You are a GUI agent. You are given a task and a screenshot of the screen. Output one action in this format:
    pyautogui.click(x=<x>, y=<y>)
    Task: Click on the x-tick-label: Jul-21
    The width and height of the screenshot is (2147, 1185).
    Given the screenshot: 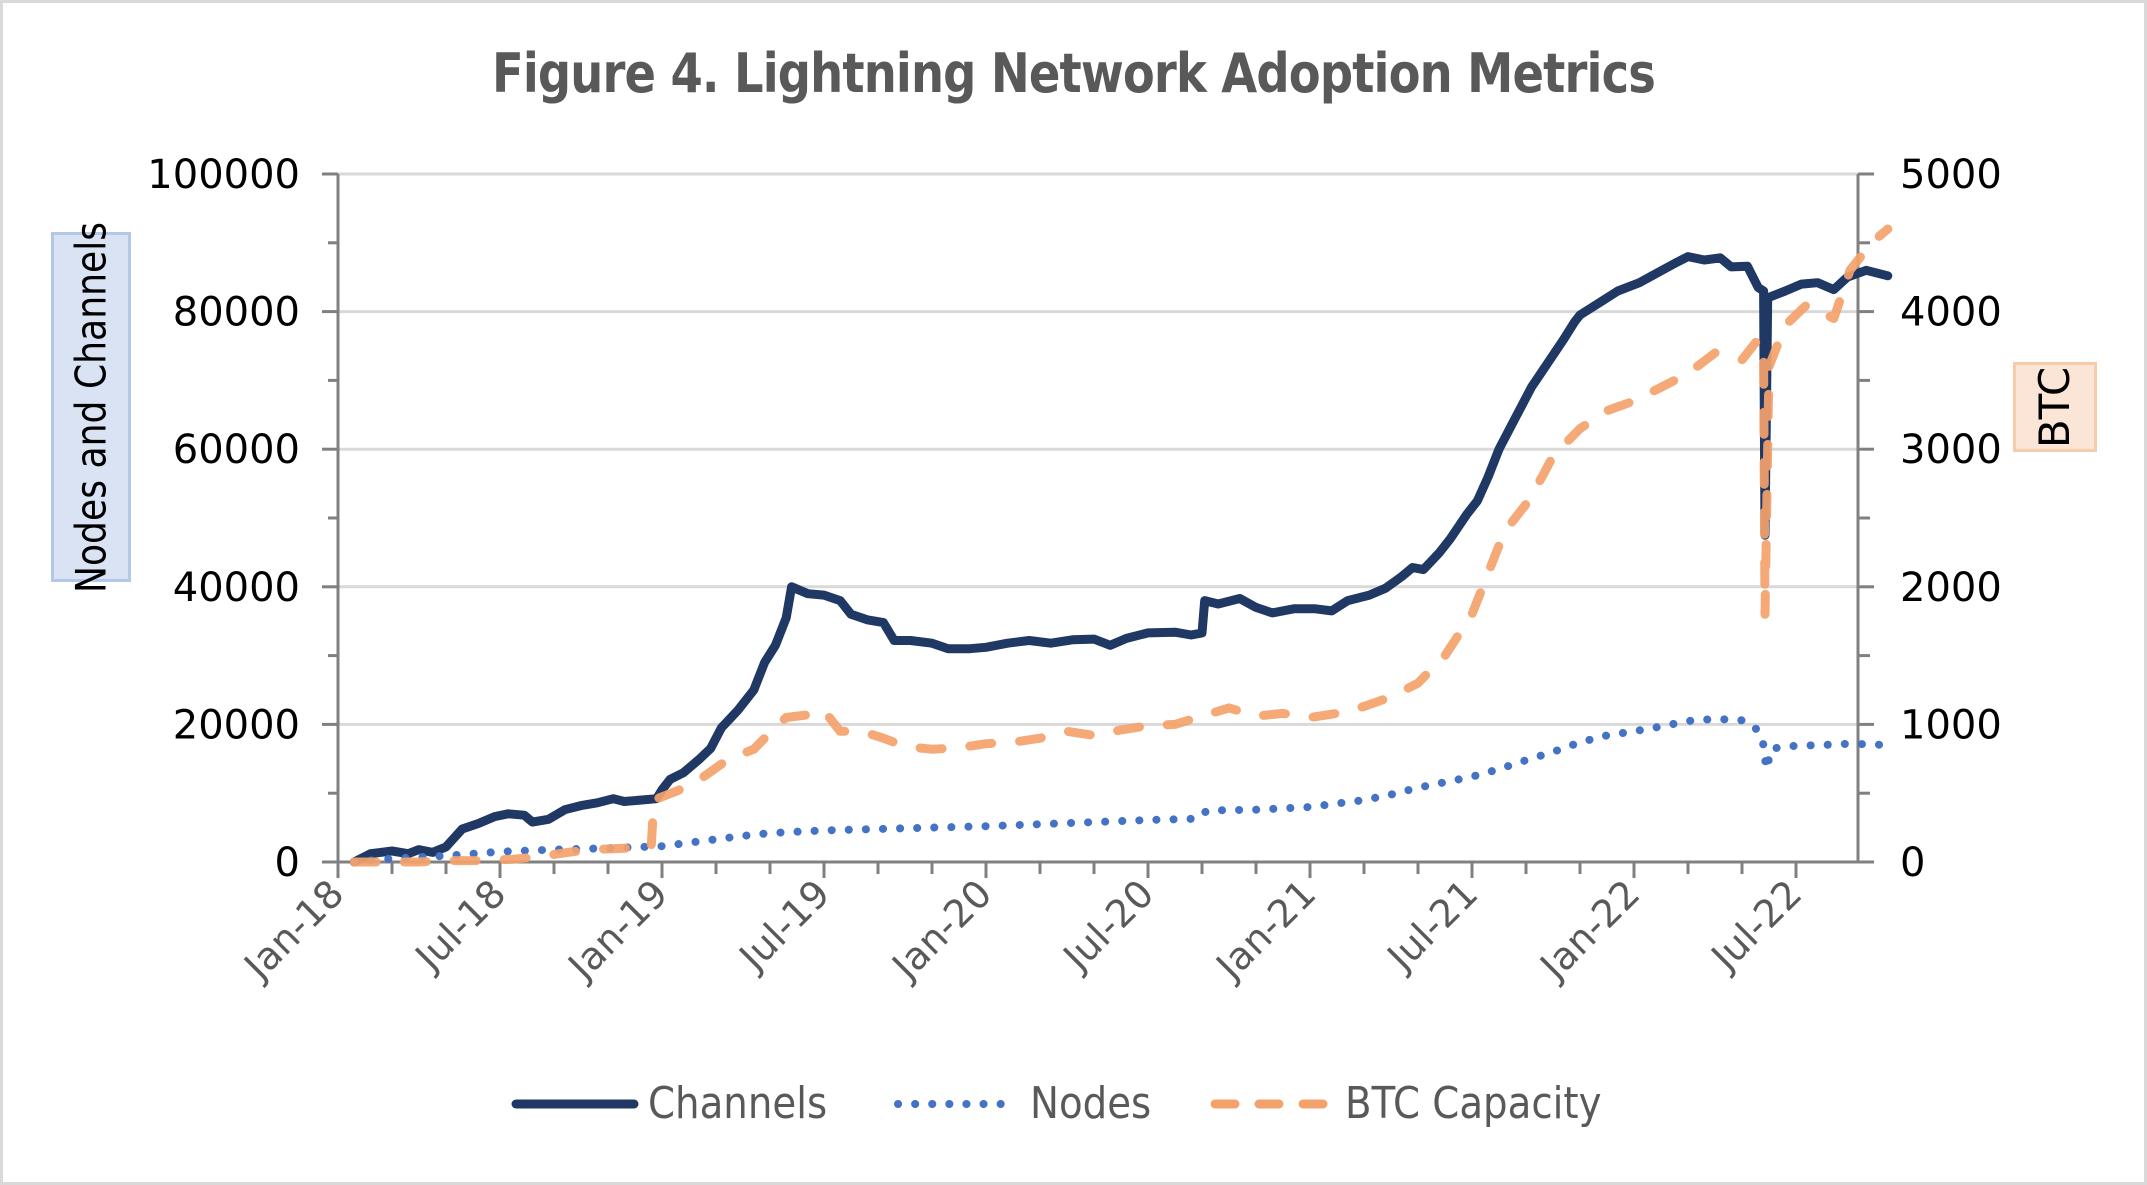 What is the action you would take?
    pyautogui.click(x=1432, y=925)
    